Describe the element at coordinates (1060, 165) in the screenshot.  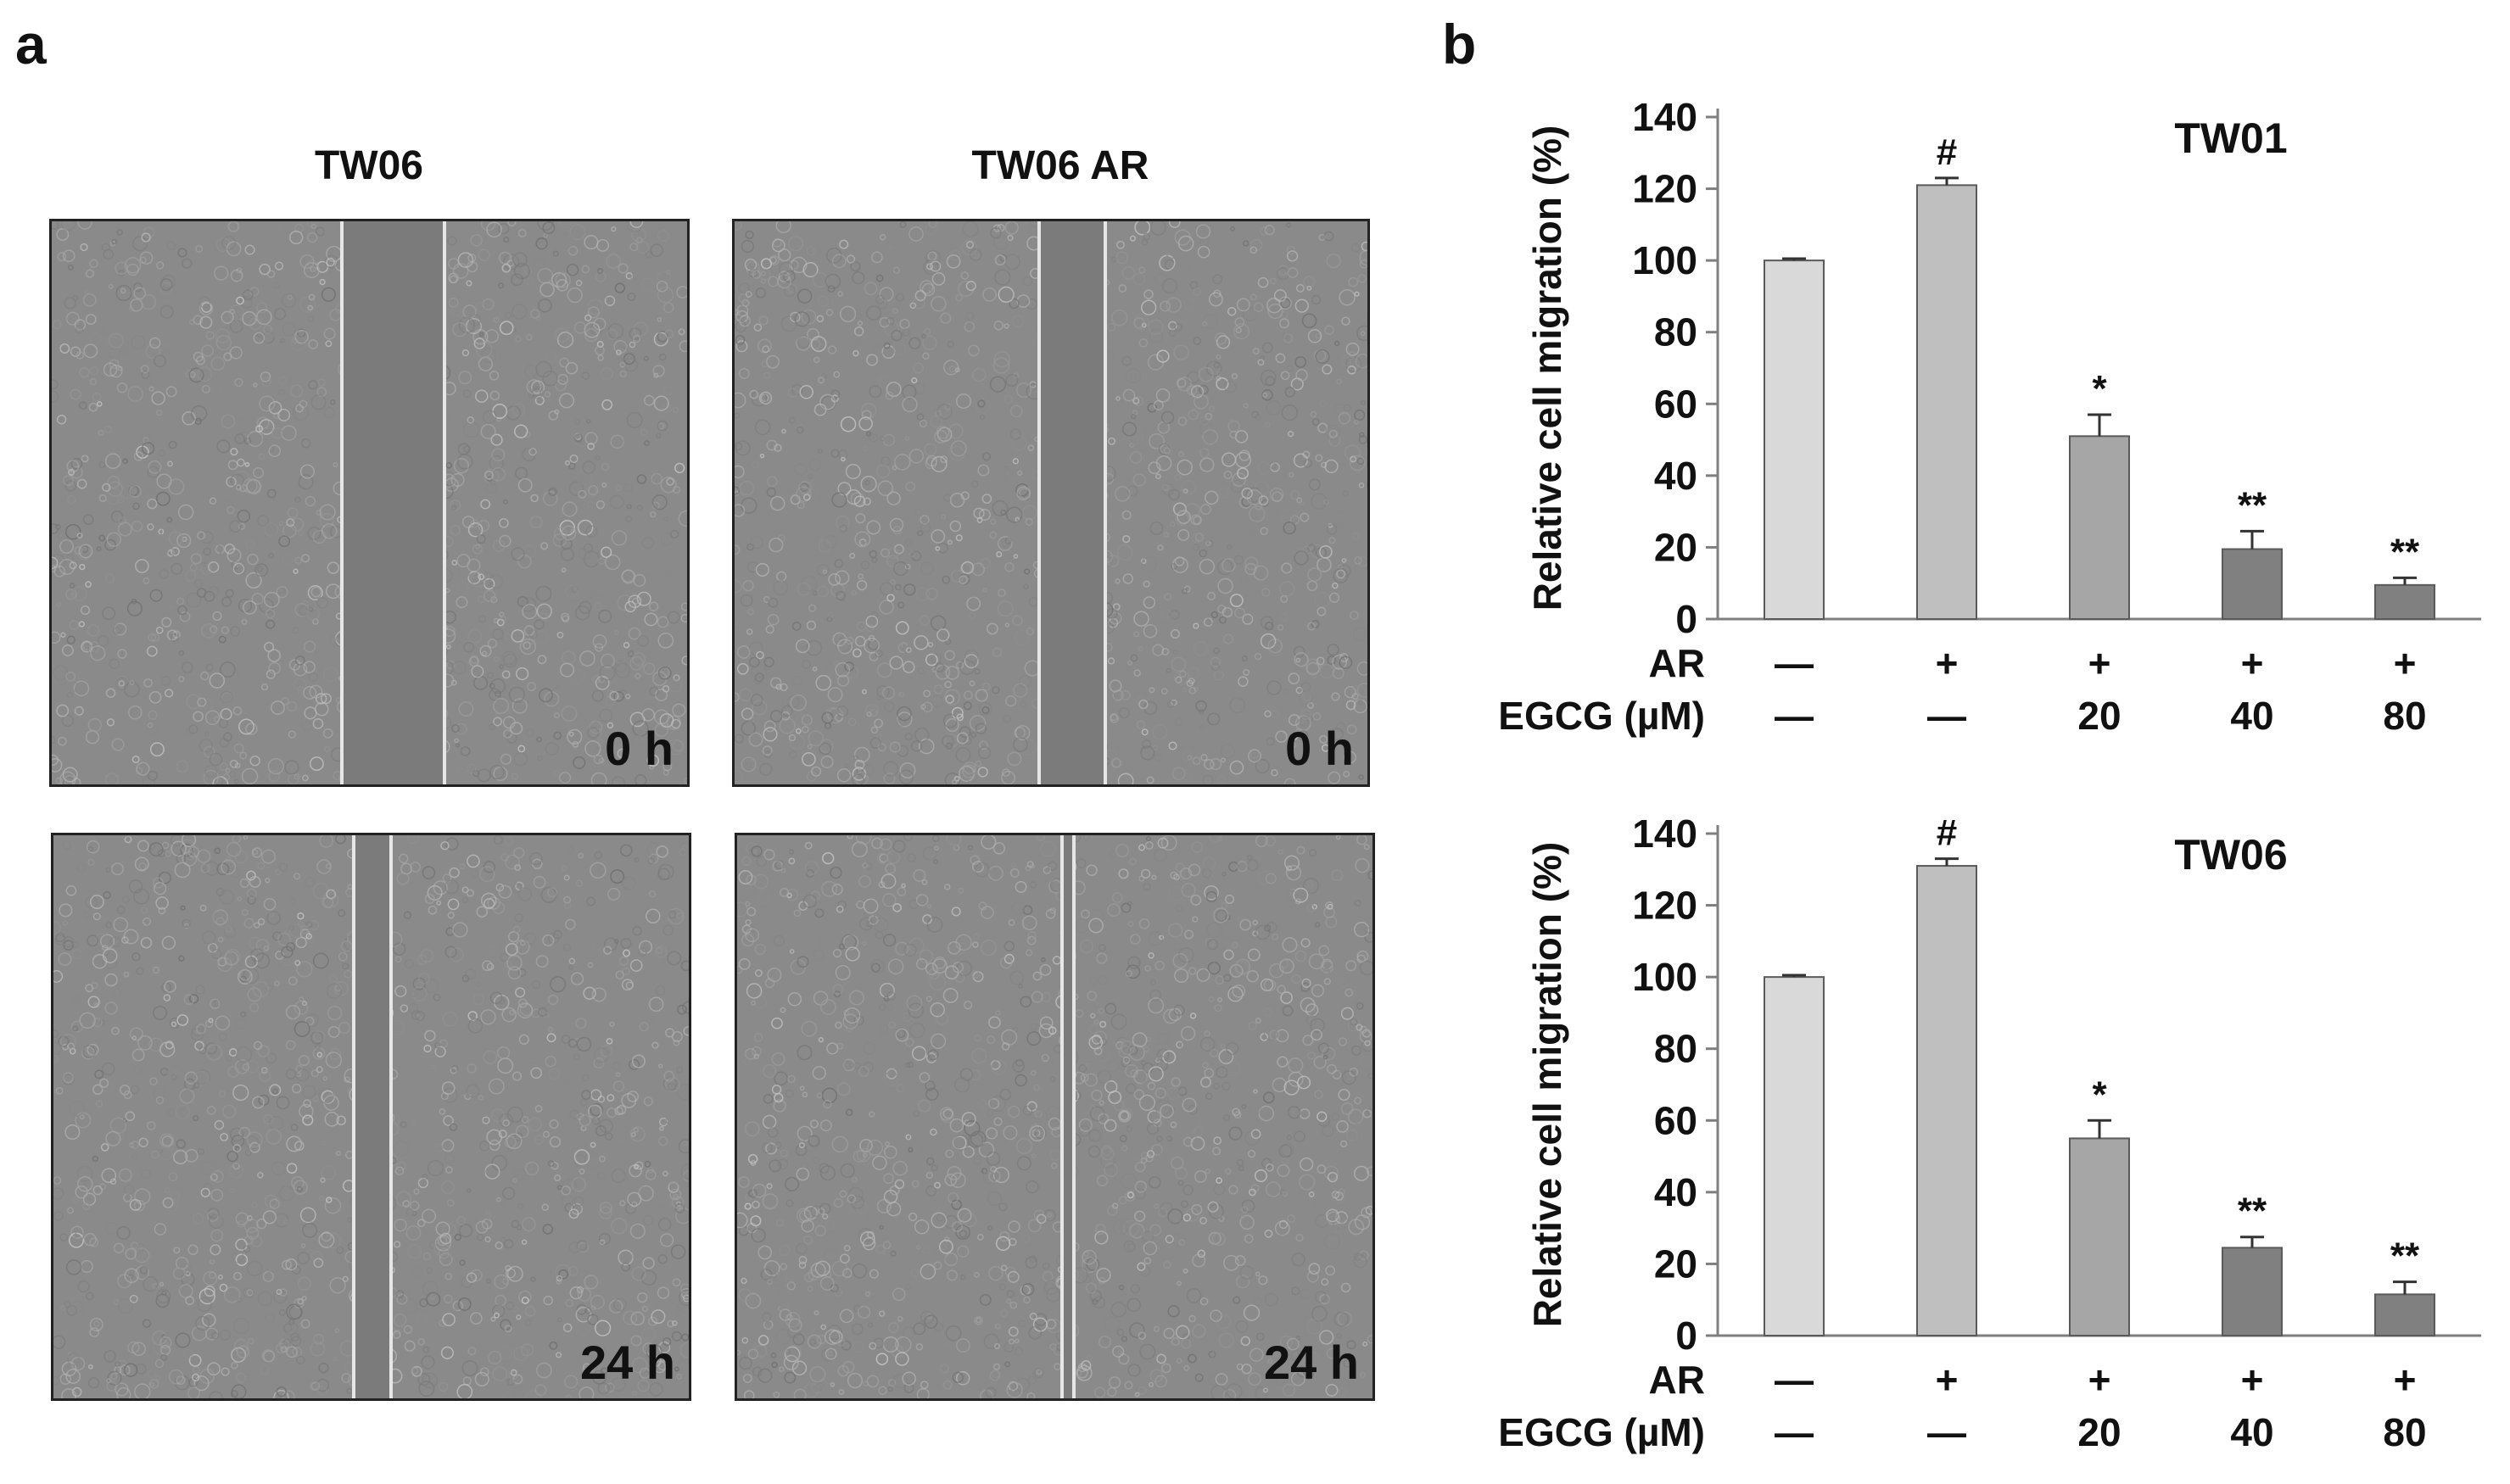
I see `column-title-tw06-ar: TW06 AR` at that location.